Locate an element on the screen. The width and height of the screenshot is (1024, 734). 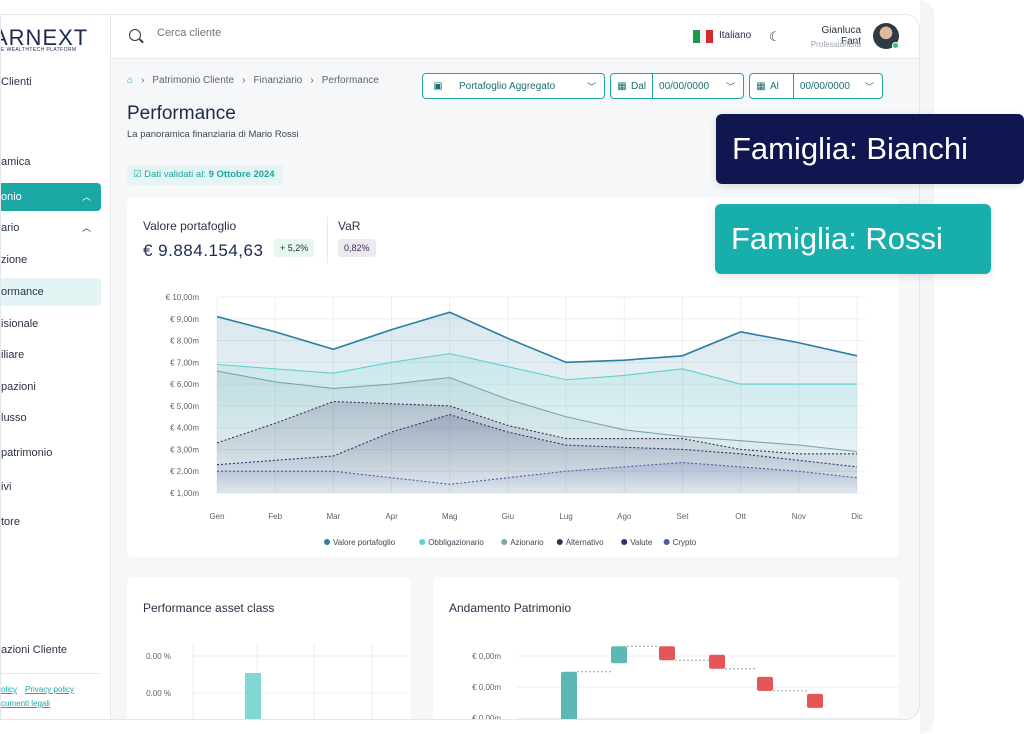
sidebar-item-label: Clienti is located at coordinates (16, 82).